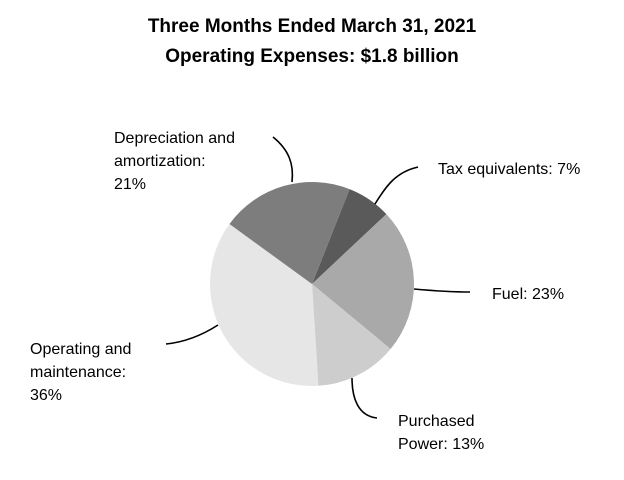  I want to click on slice-label-2: Purchased Power: 13%, so click(441, 433).